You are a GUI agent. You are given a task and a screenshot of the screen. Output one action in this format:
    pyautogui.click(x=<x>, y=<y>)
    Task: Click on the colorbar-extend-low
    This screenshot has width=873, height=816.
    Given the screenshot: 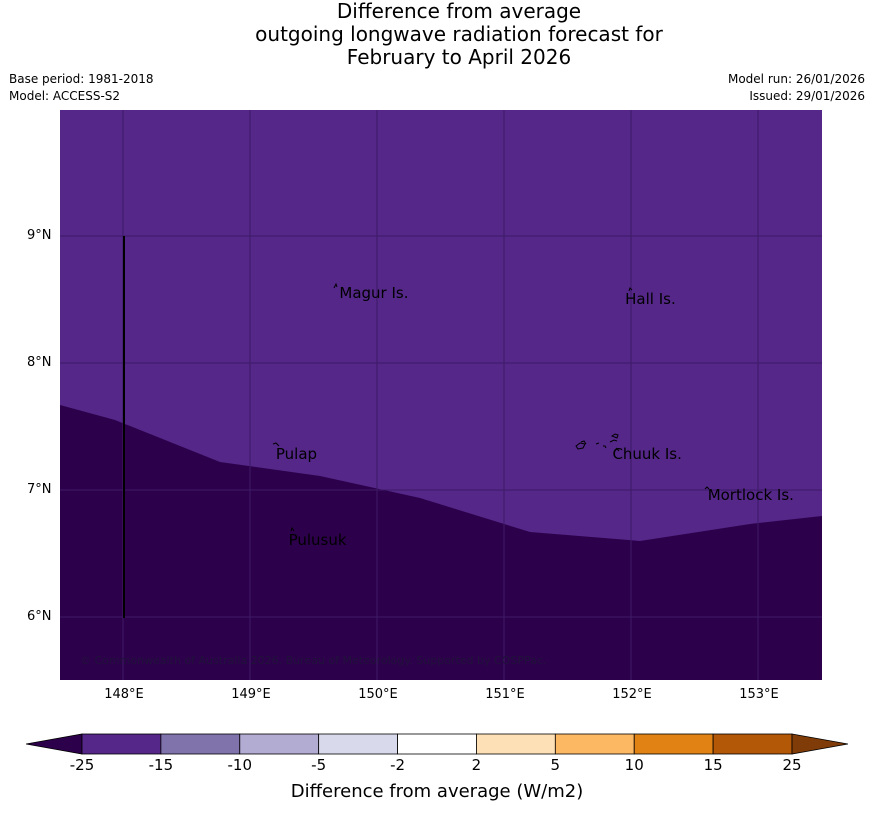 What is the action you would take?
    pyautogui.click(x=54, y=744)
    